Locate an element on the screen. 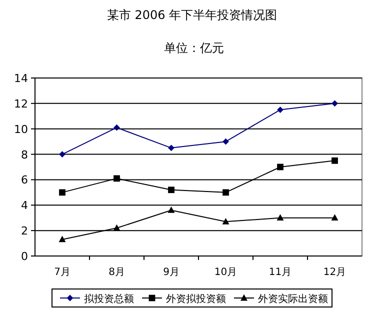 This screenshot has width=384, height=321. subtitle: 单位：亿元 is located at coordinates (194, 48).